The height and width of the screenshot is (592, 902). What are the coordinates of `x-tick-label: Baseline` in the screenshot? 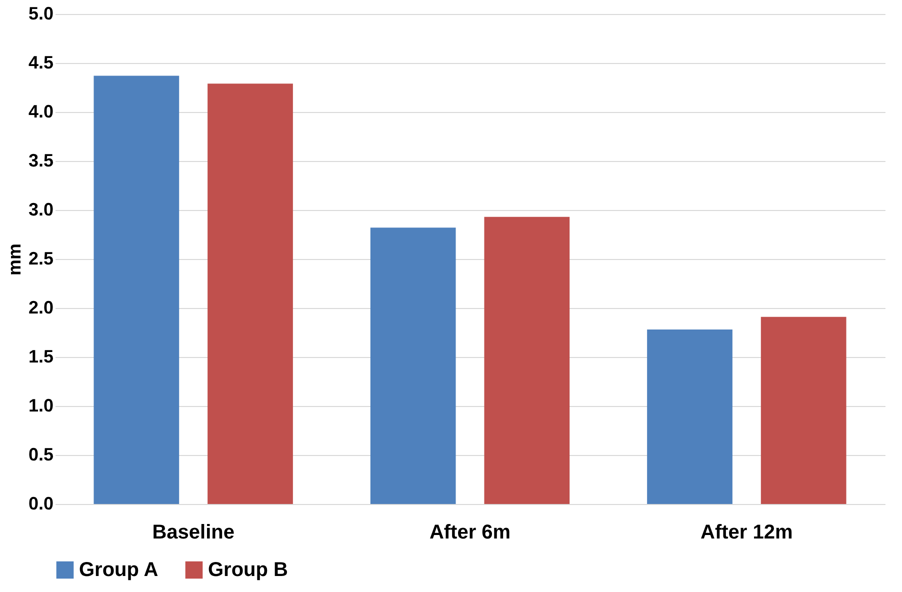 It's located at (193, 533).